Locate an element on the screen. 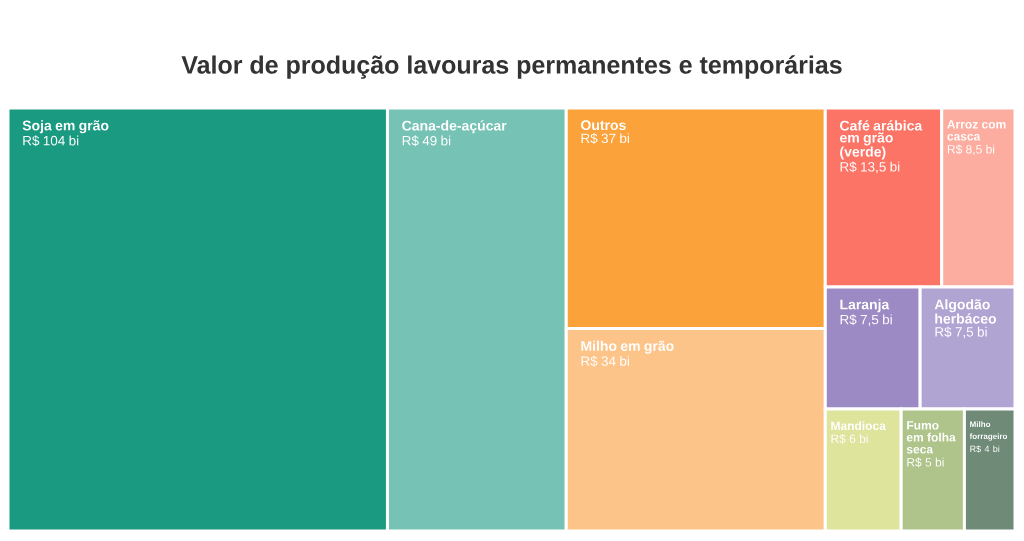 Image resolution: width=1024 pixels, height=541 pixels. category-label: Laranja is located at coordinates (865, 306).